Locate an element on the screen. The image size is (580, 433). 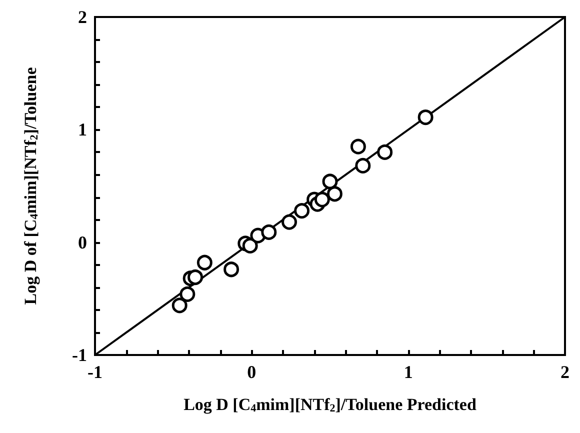
x-tick-label: 1 is located at coordinates (408, 372).